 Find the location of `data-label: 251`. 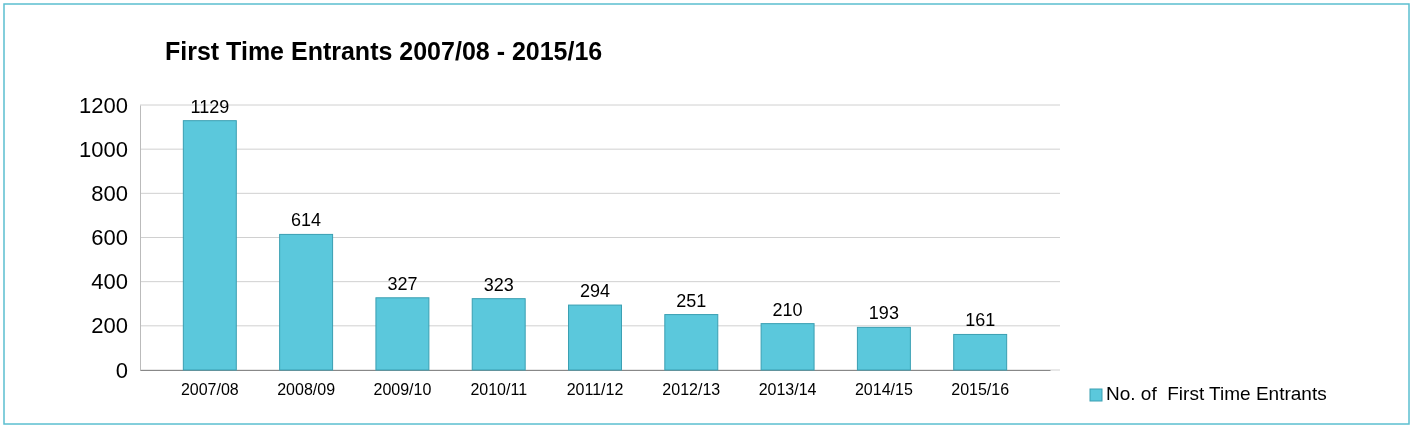

data-label: 251 is located at coordinates (691, 300).